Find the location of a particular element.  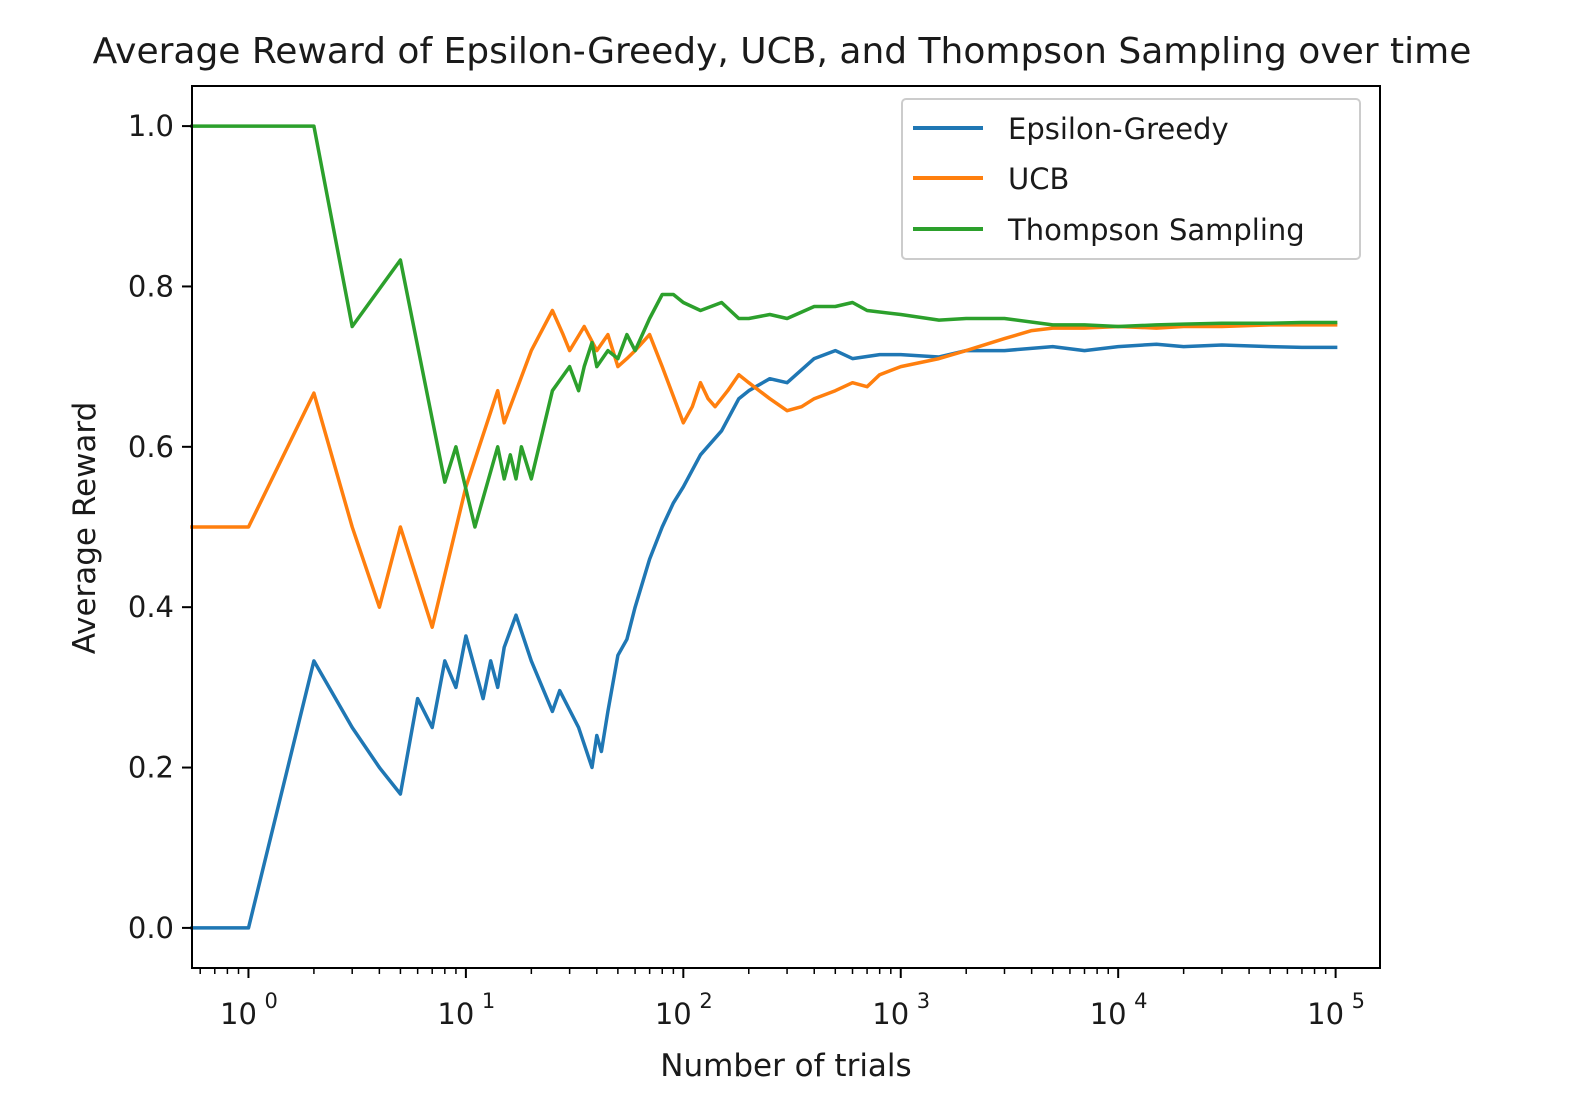

x-tick-exponent: 5 is located at coordinates (1358, 1001).